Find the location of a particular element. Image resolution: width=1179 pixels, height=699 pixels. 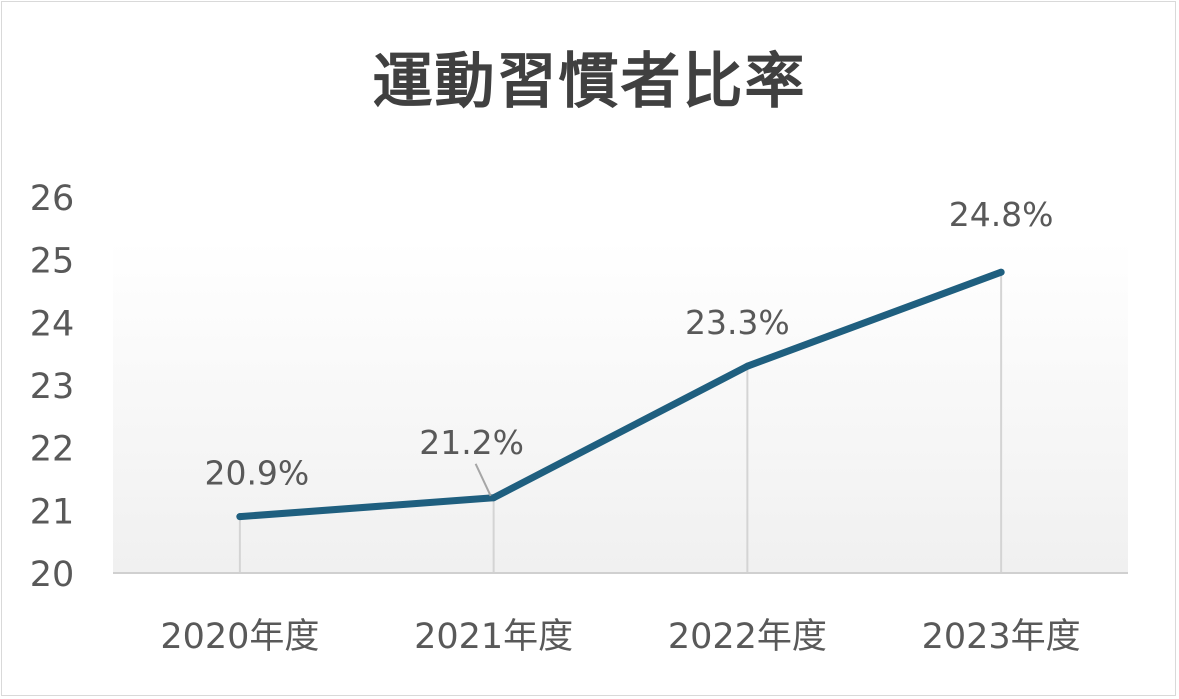

data-label: 24.8% is located at coordinates (1001, 214).